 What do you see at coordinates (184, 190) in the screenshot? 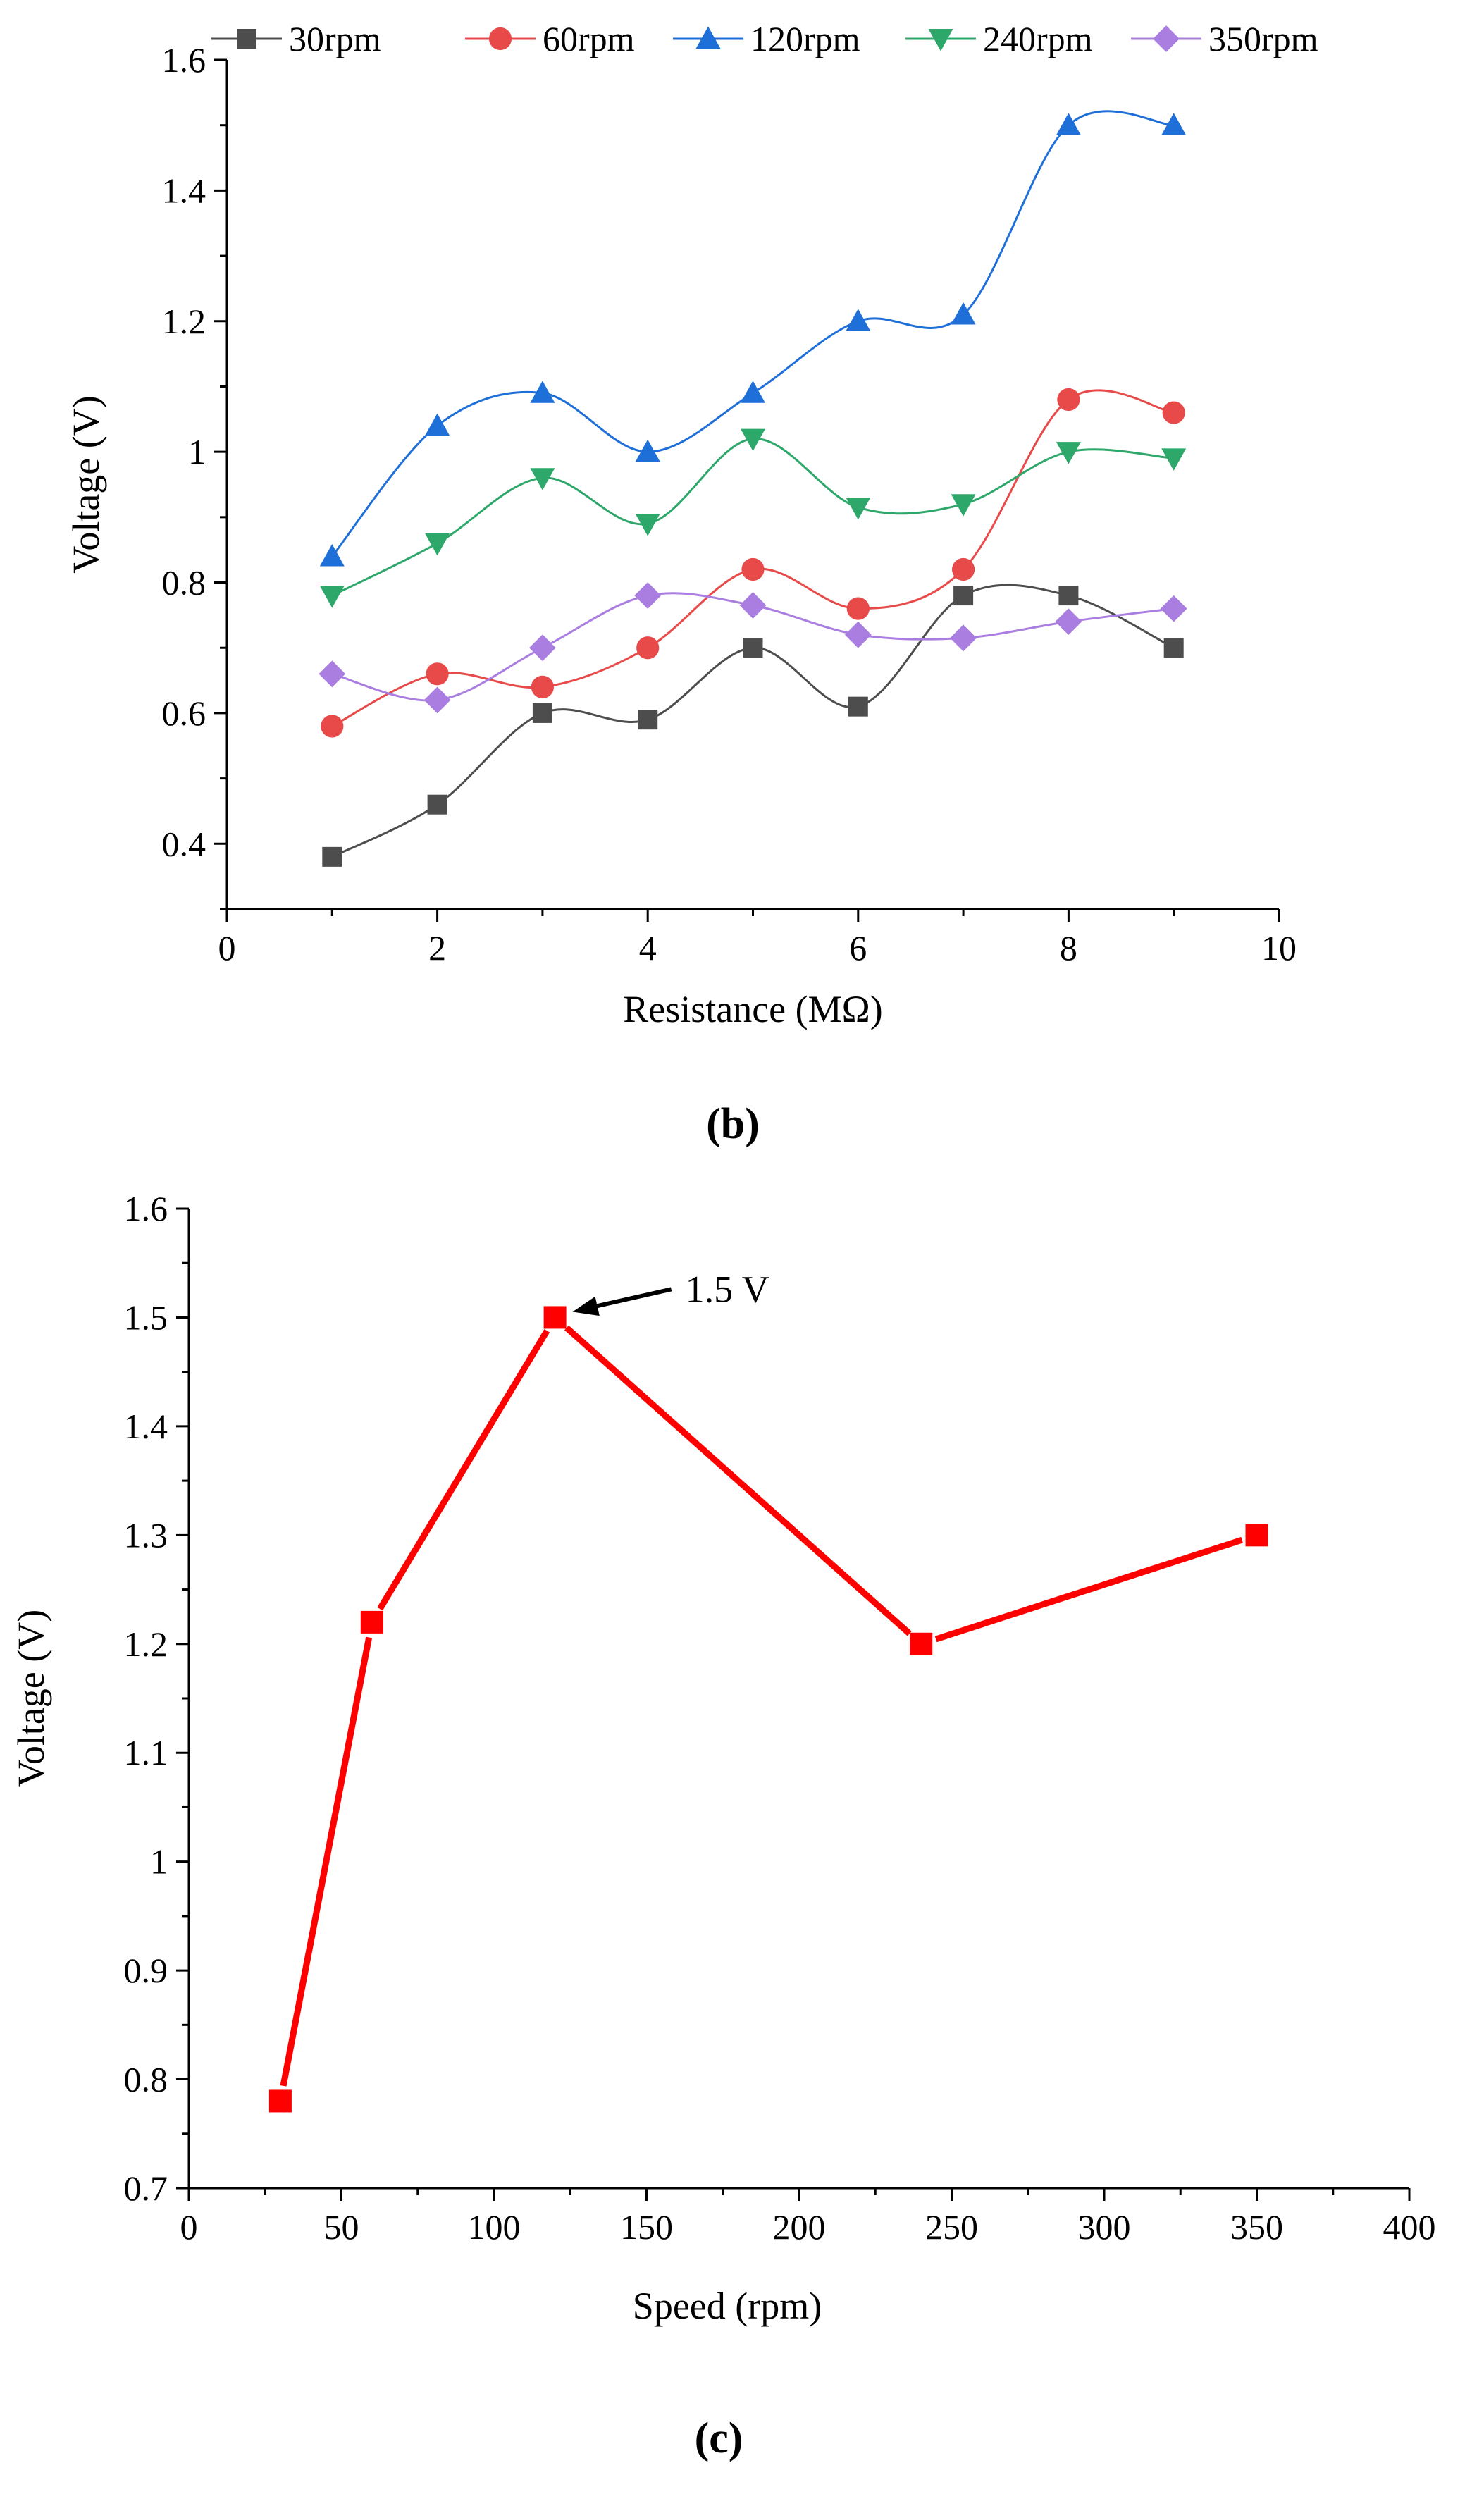
I see `chart-b-y-tick-label: 1.4` at bounding box center [184, 190].